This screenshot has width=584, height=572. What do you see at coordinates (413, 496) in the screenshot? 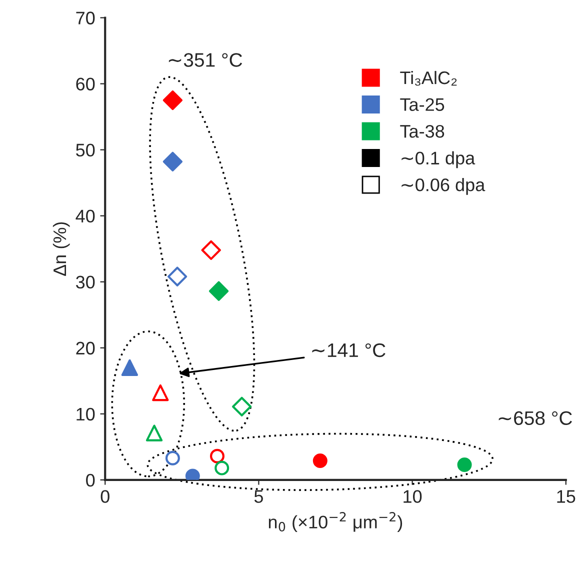
I see `x-tick-label: 10` at bounding box center [413, 496].